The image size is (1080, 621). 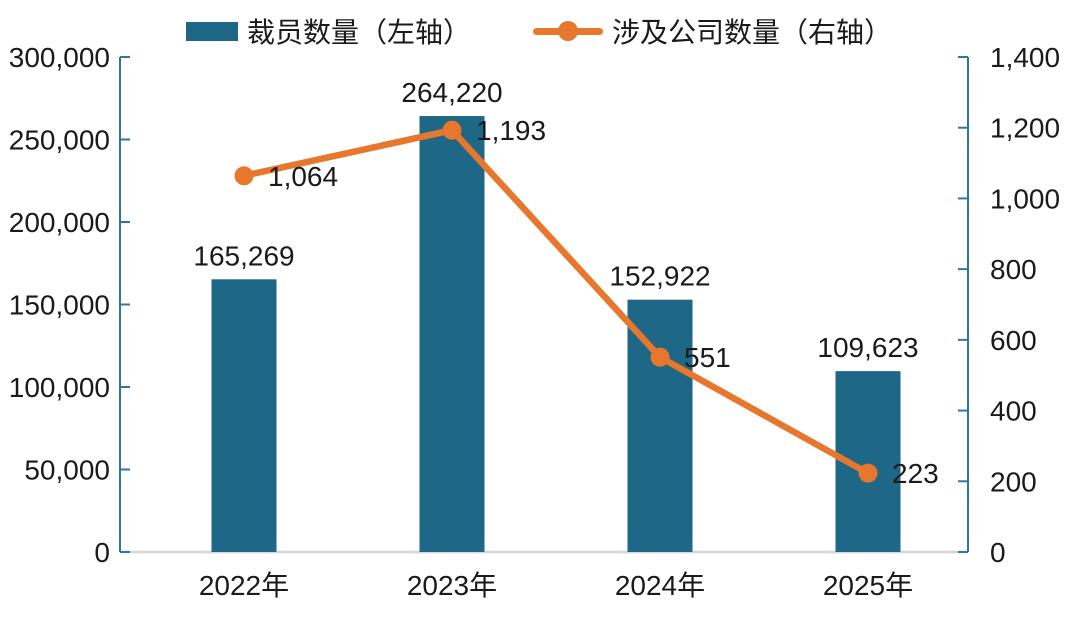 What do you see at coordinates (451, 92) in the screenshot?
I see `bar-value-label: 264,220` at bounding box center [451, 92].